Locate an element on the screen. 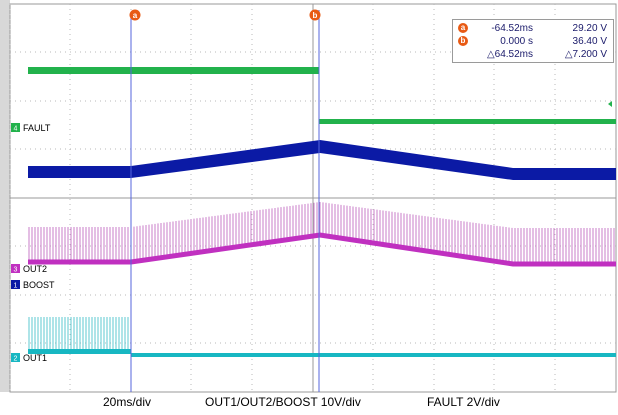 The width and height of the screenshot is (618, 415). svg-text: BOOST is located at coordinates (39, 285).